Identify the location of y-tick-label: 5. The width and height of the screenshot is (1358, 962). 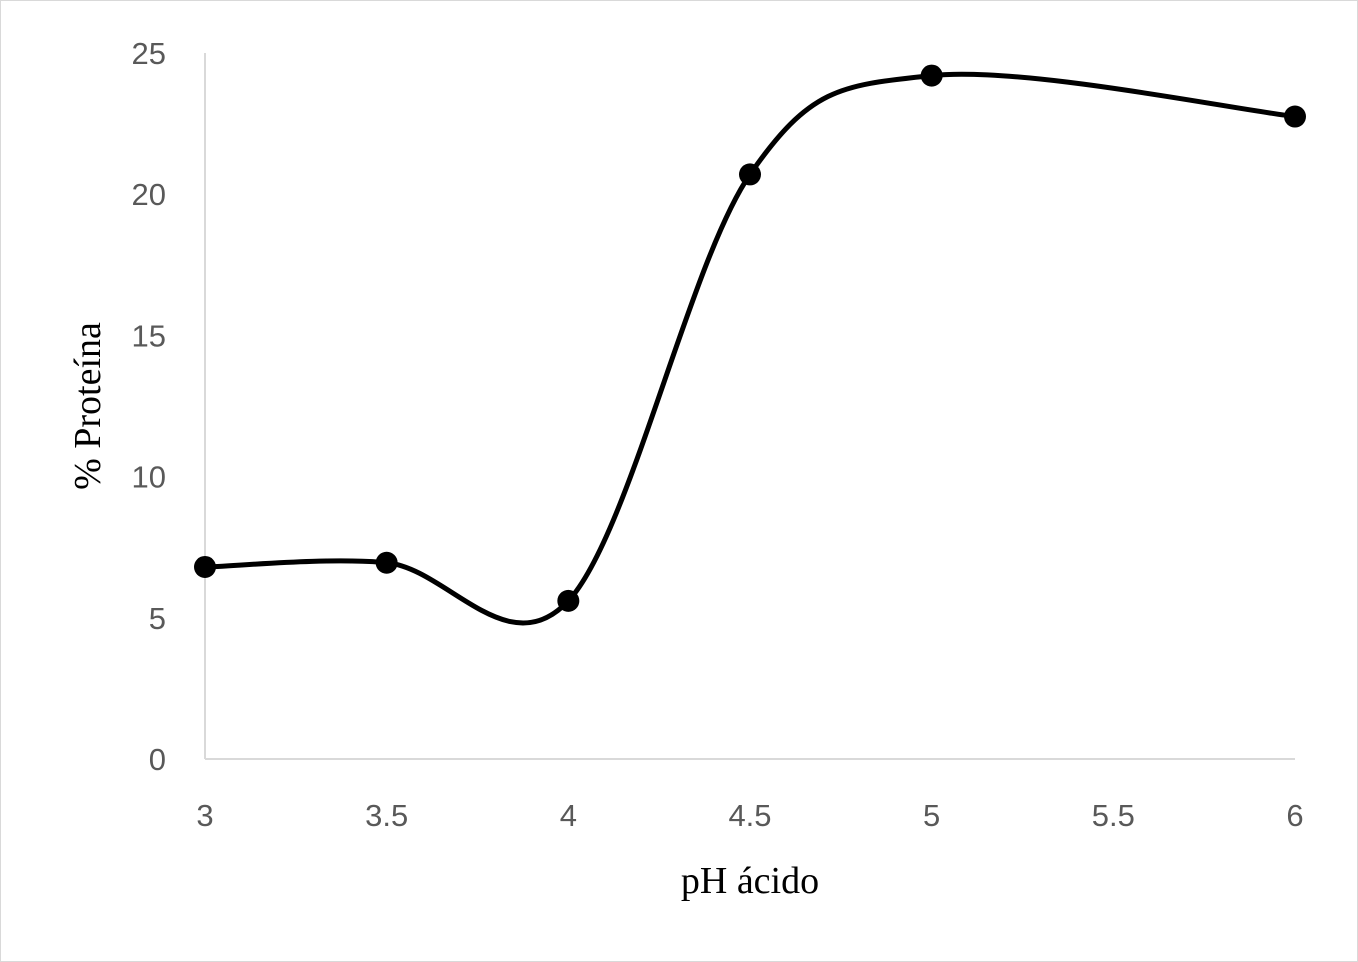
(157, 618).